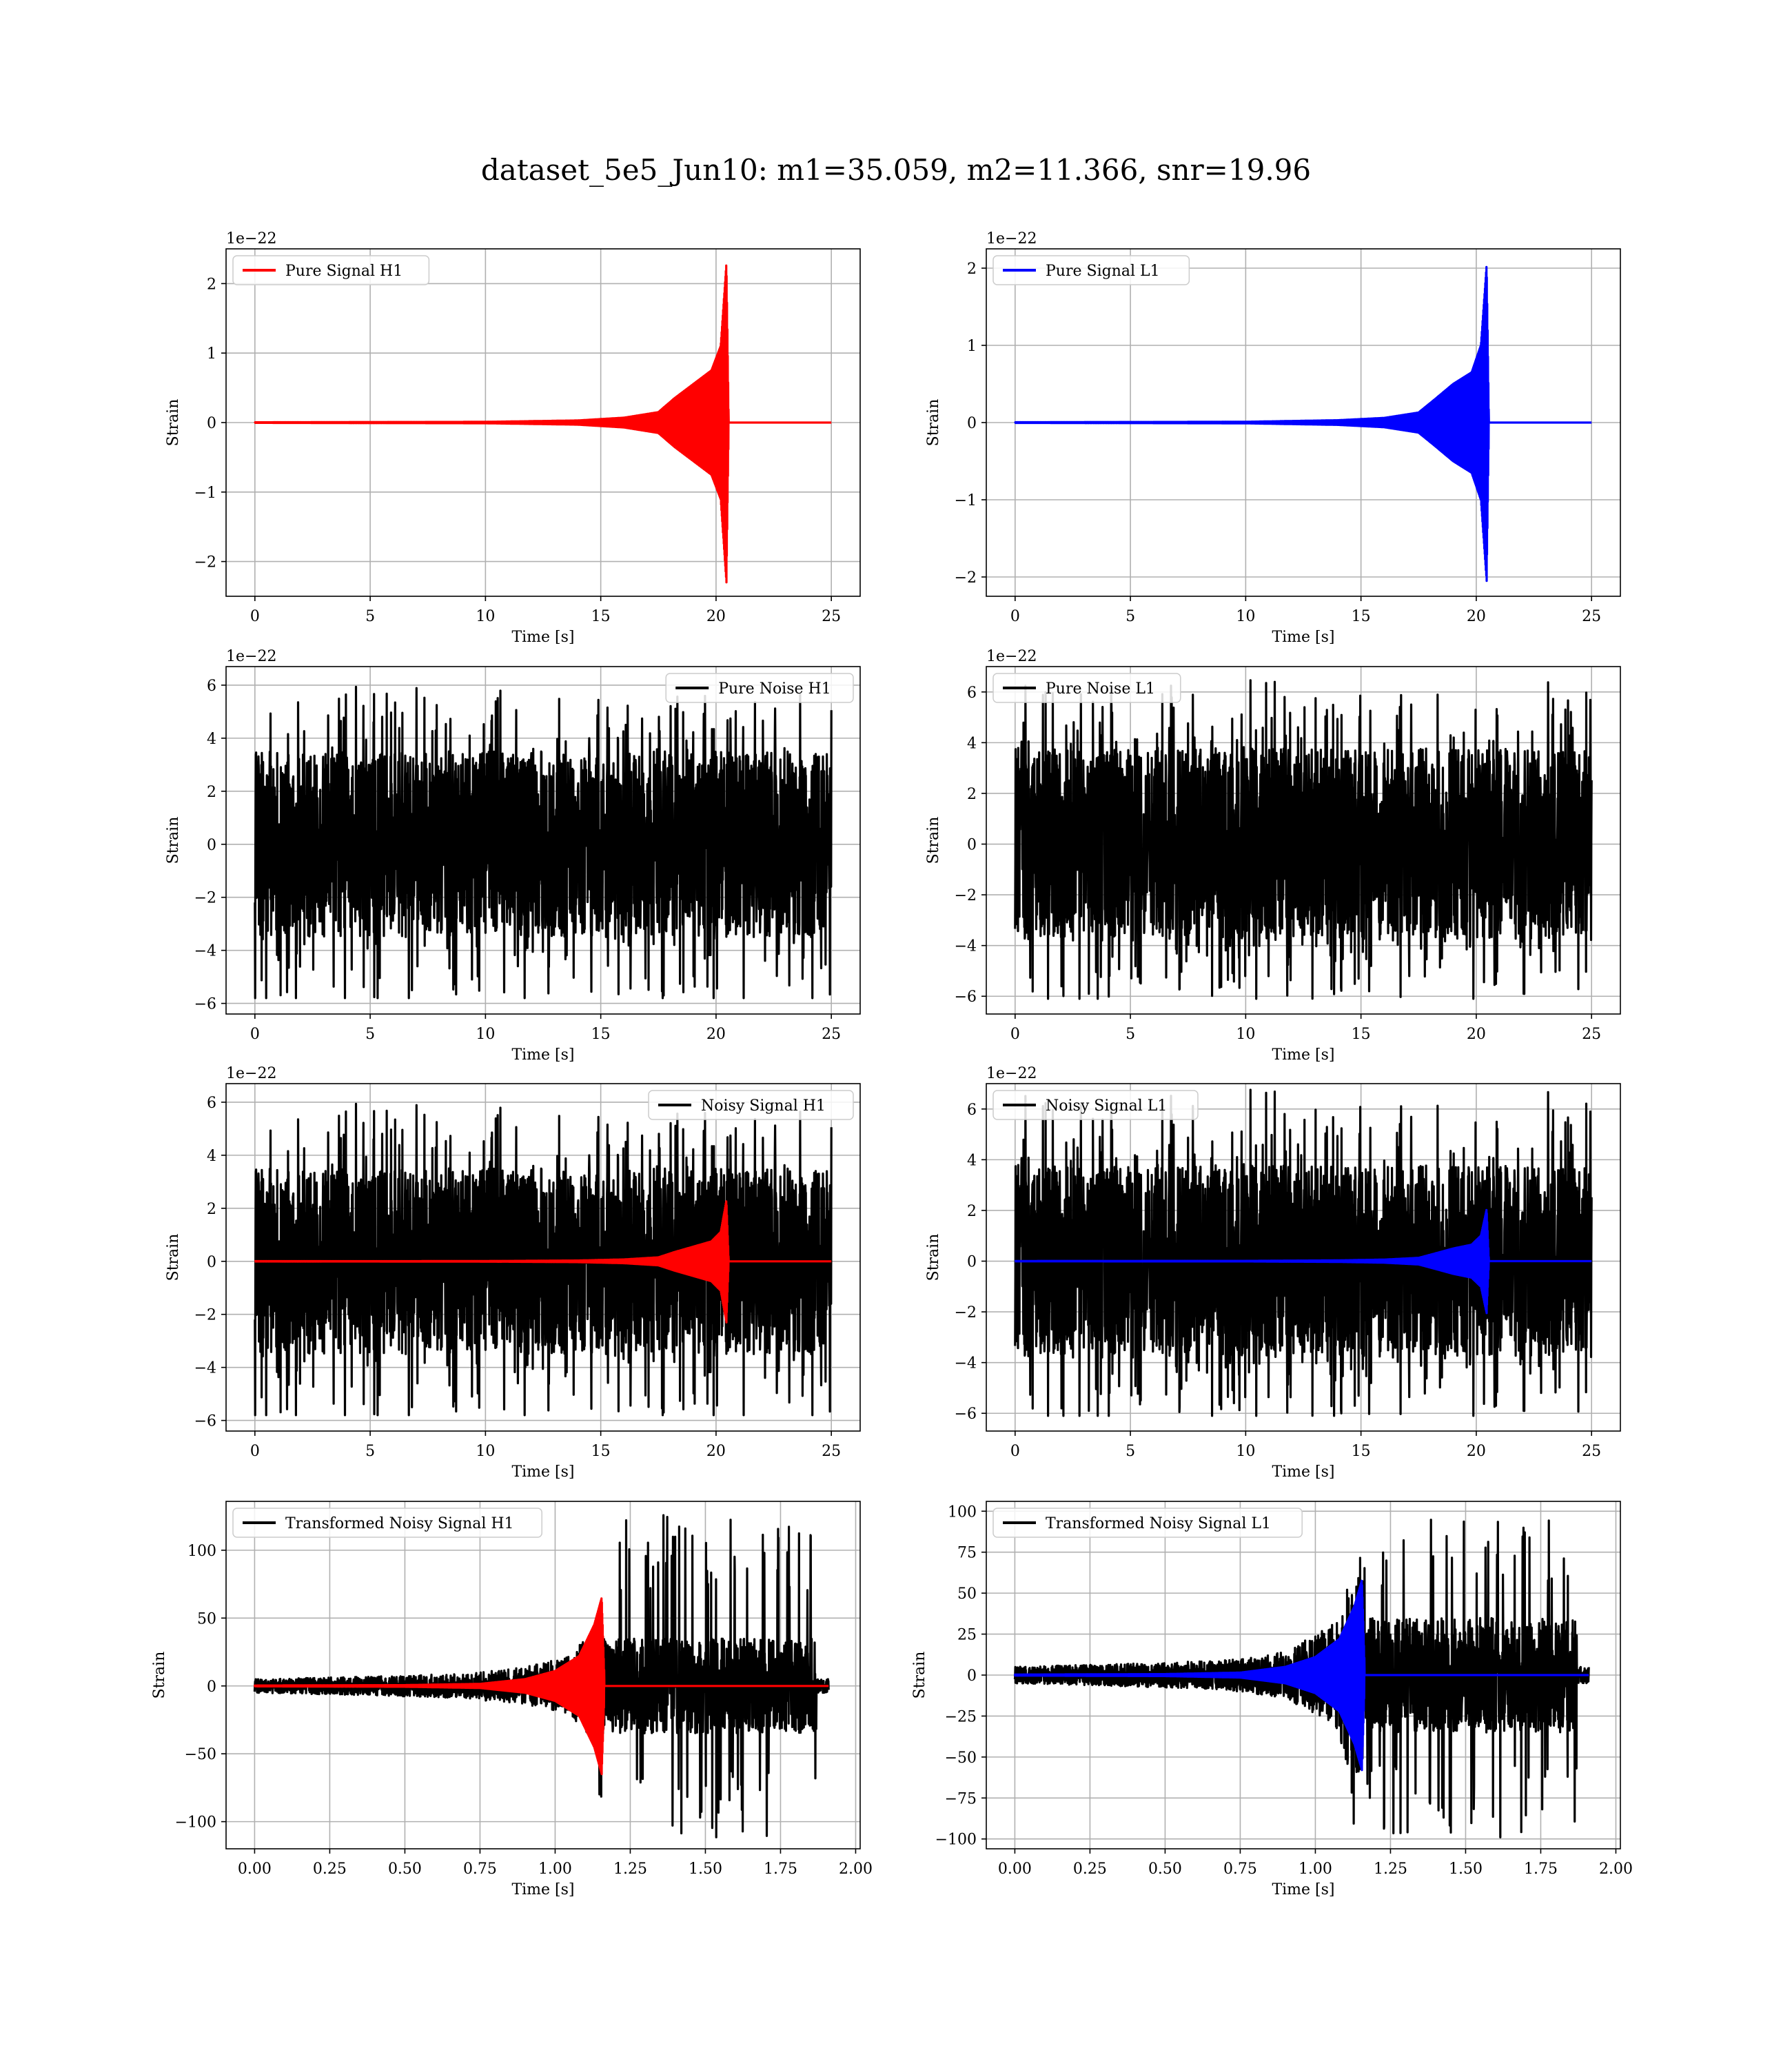  I want to click on y-tick-label: 2, so click(972, 269).